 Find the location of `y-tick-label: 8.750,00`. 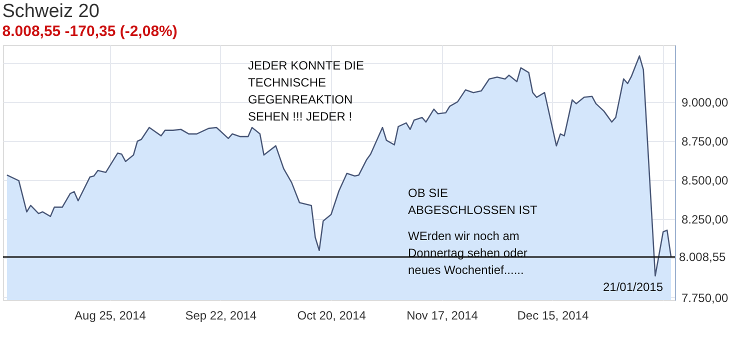

y-tick-label: 8.750,00 is located at coordinates (705, 141).